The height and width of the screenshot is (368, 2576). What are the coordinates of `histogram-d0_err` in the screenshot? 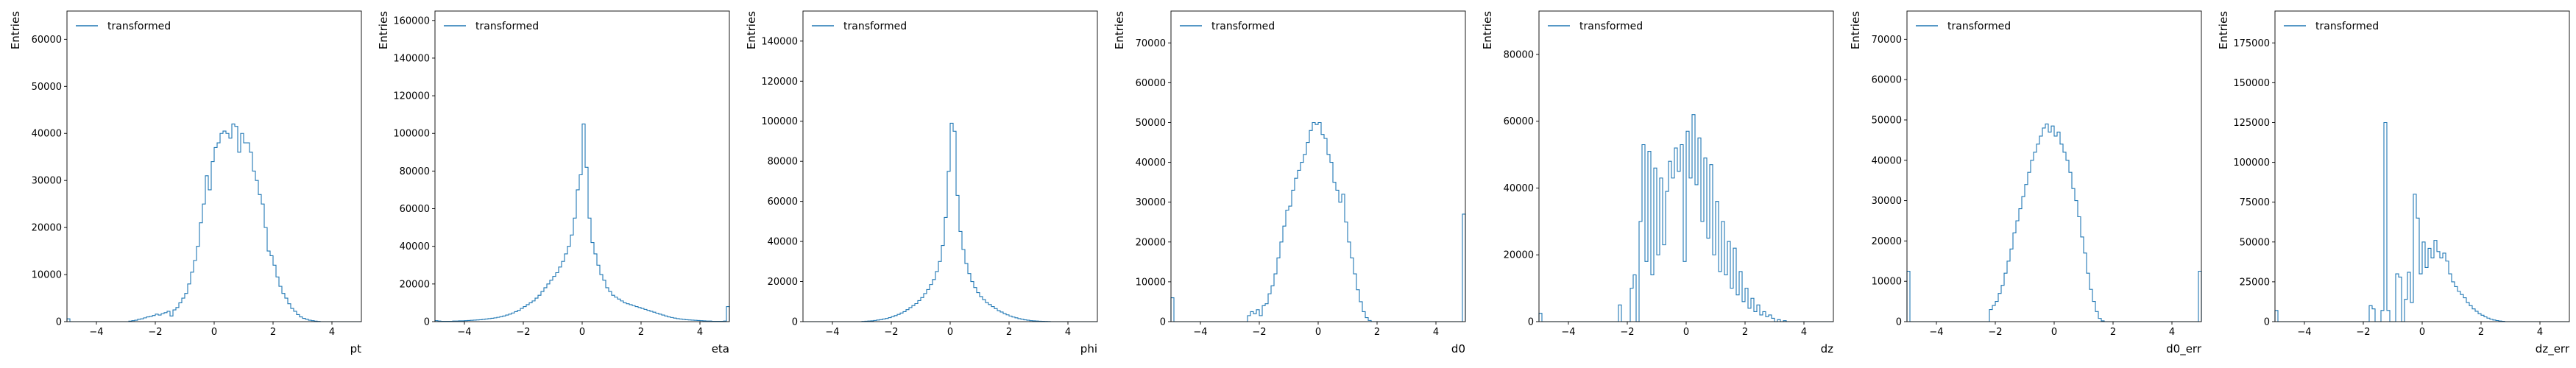 It's located at (2054, 223).